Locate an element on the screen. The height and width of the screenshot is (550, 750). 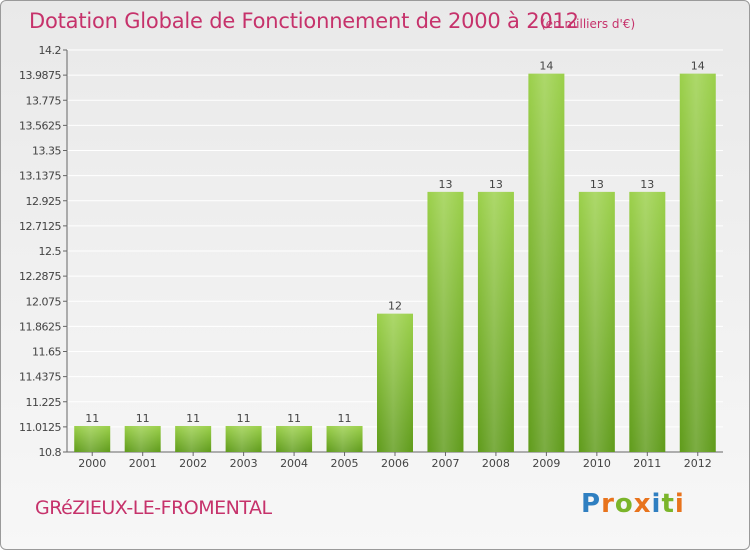
x-tick-label: 2008 is located at coordinates (496, 463).